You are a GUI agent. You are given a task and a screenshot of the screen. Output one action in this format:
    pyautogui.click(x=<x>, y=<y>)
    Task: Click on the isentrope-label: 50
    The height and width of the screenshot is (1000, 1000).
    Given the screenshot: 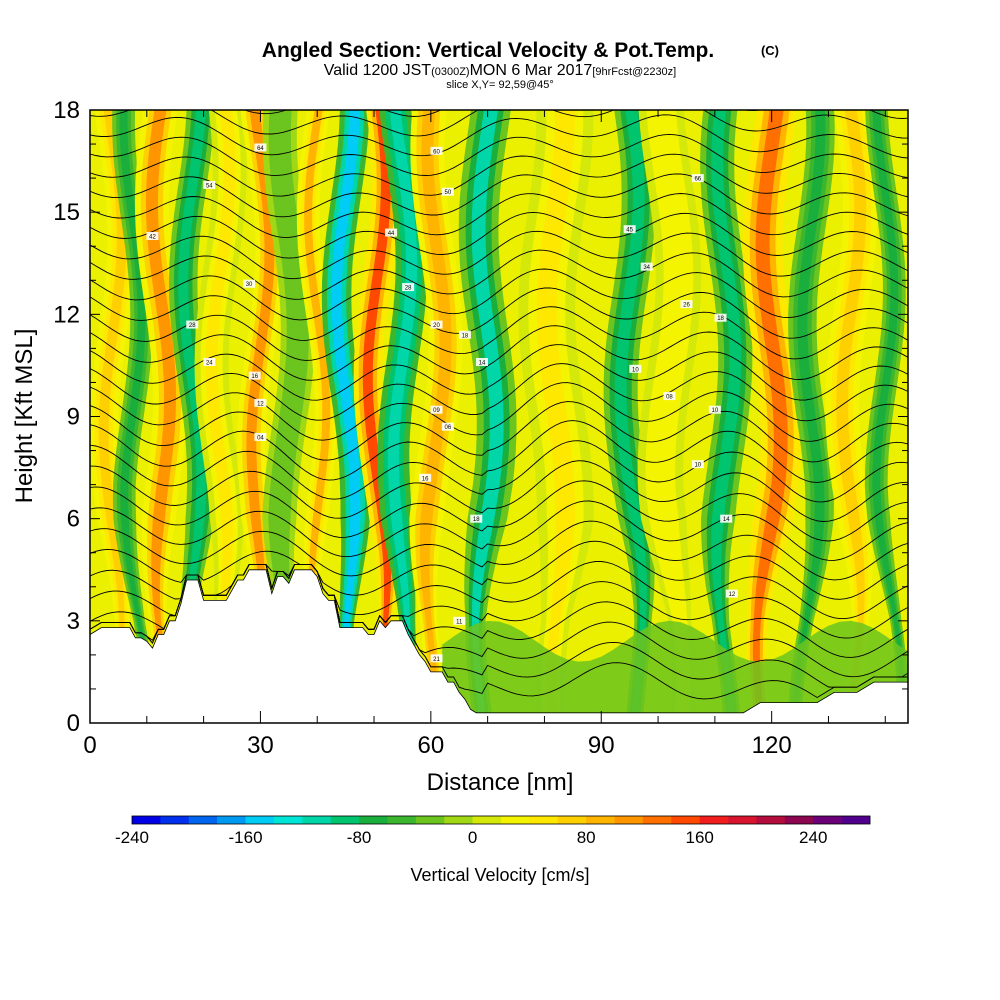 What is the action you would take?
    pyautogui.click(x=448, y=193)
    